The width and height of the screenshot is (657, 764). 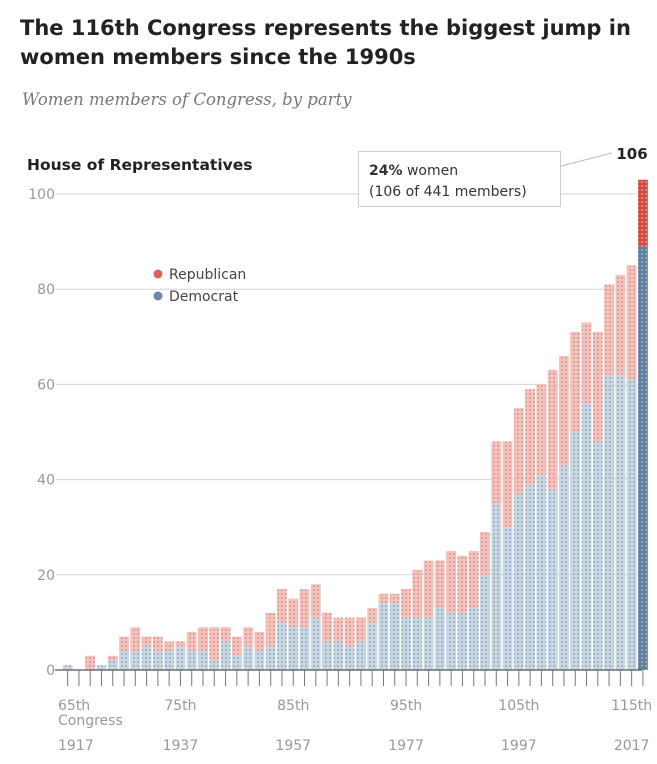 I want to click on bar-democrat-105th, so click(x=518, y=581).